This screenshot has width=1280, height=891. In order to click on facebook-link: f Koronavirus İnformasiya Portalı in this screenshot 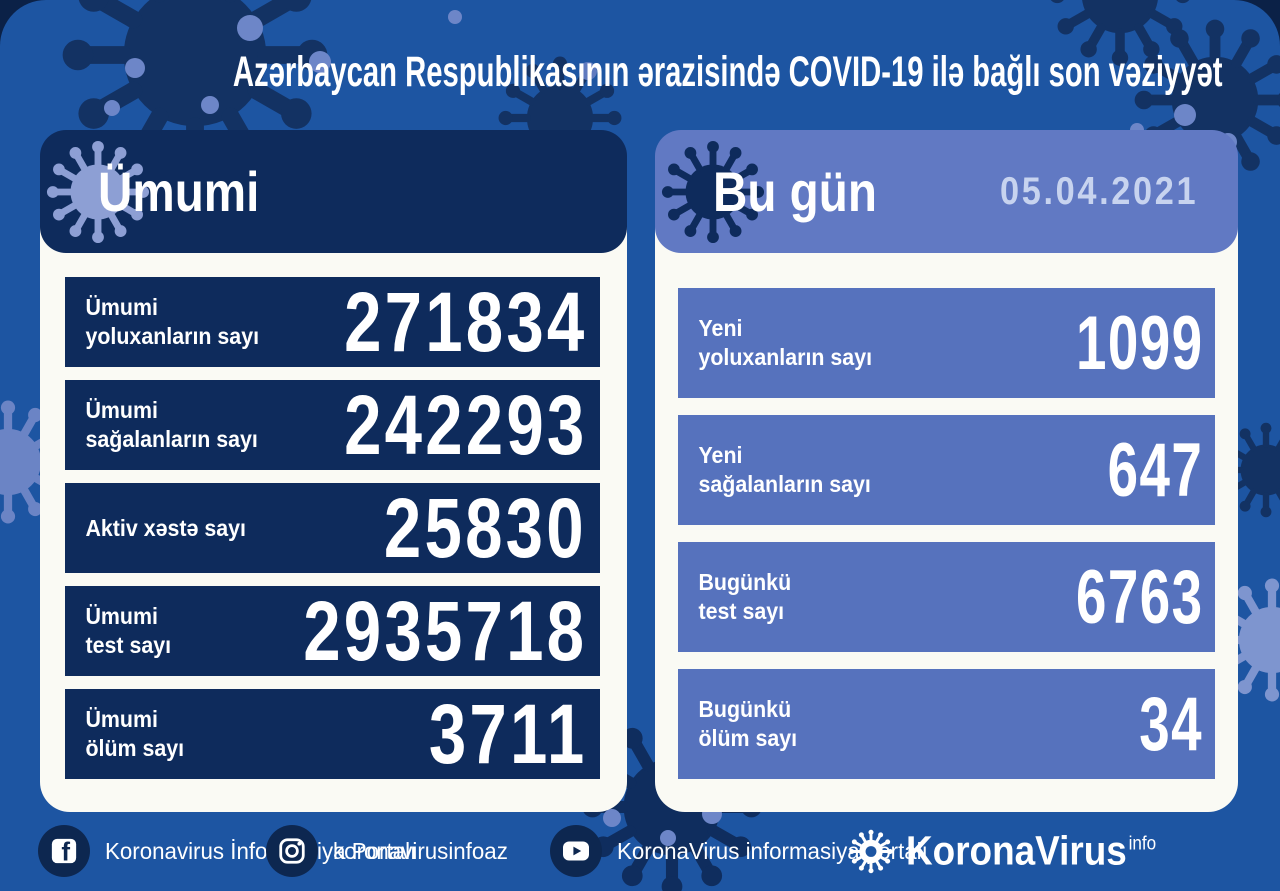, I will do `click(232, 851)`.